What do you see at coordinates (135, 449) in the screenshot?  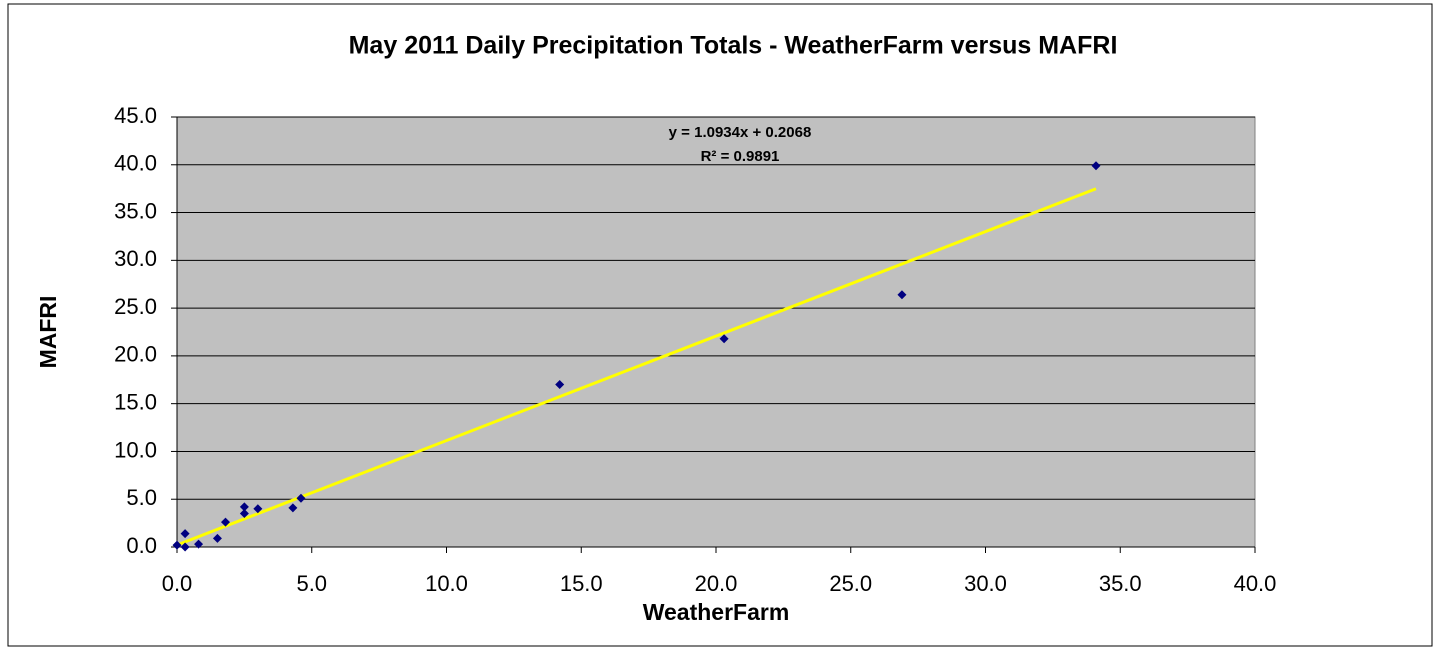 I see `y-tick-label: 10.0` at bounding box center [135, 449].